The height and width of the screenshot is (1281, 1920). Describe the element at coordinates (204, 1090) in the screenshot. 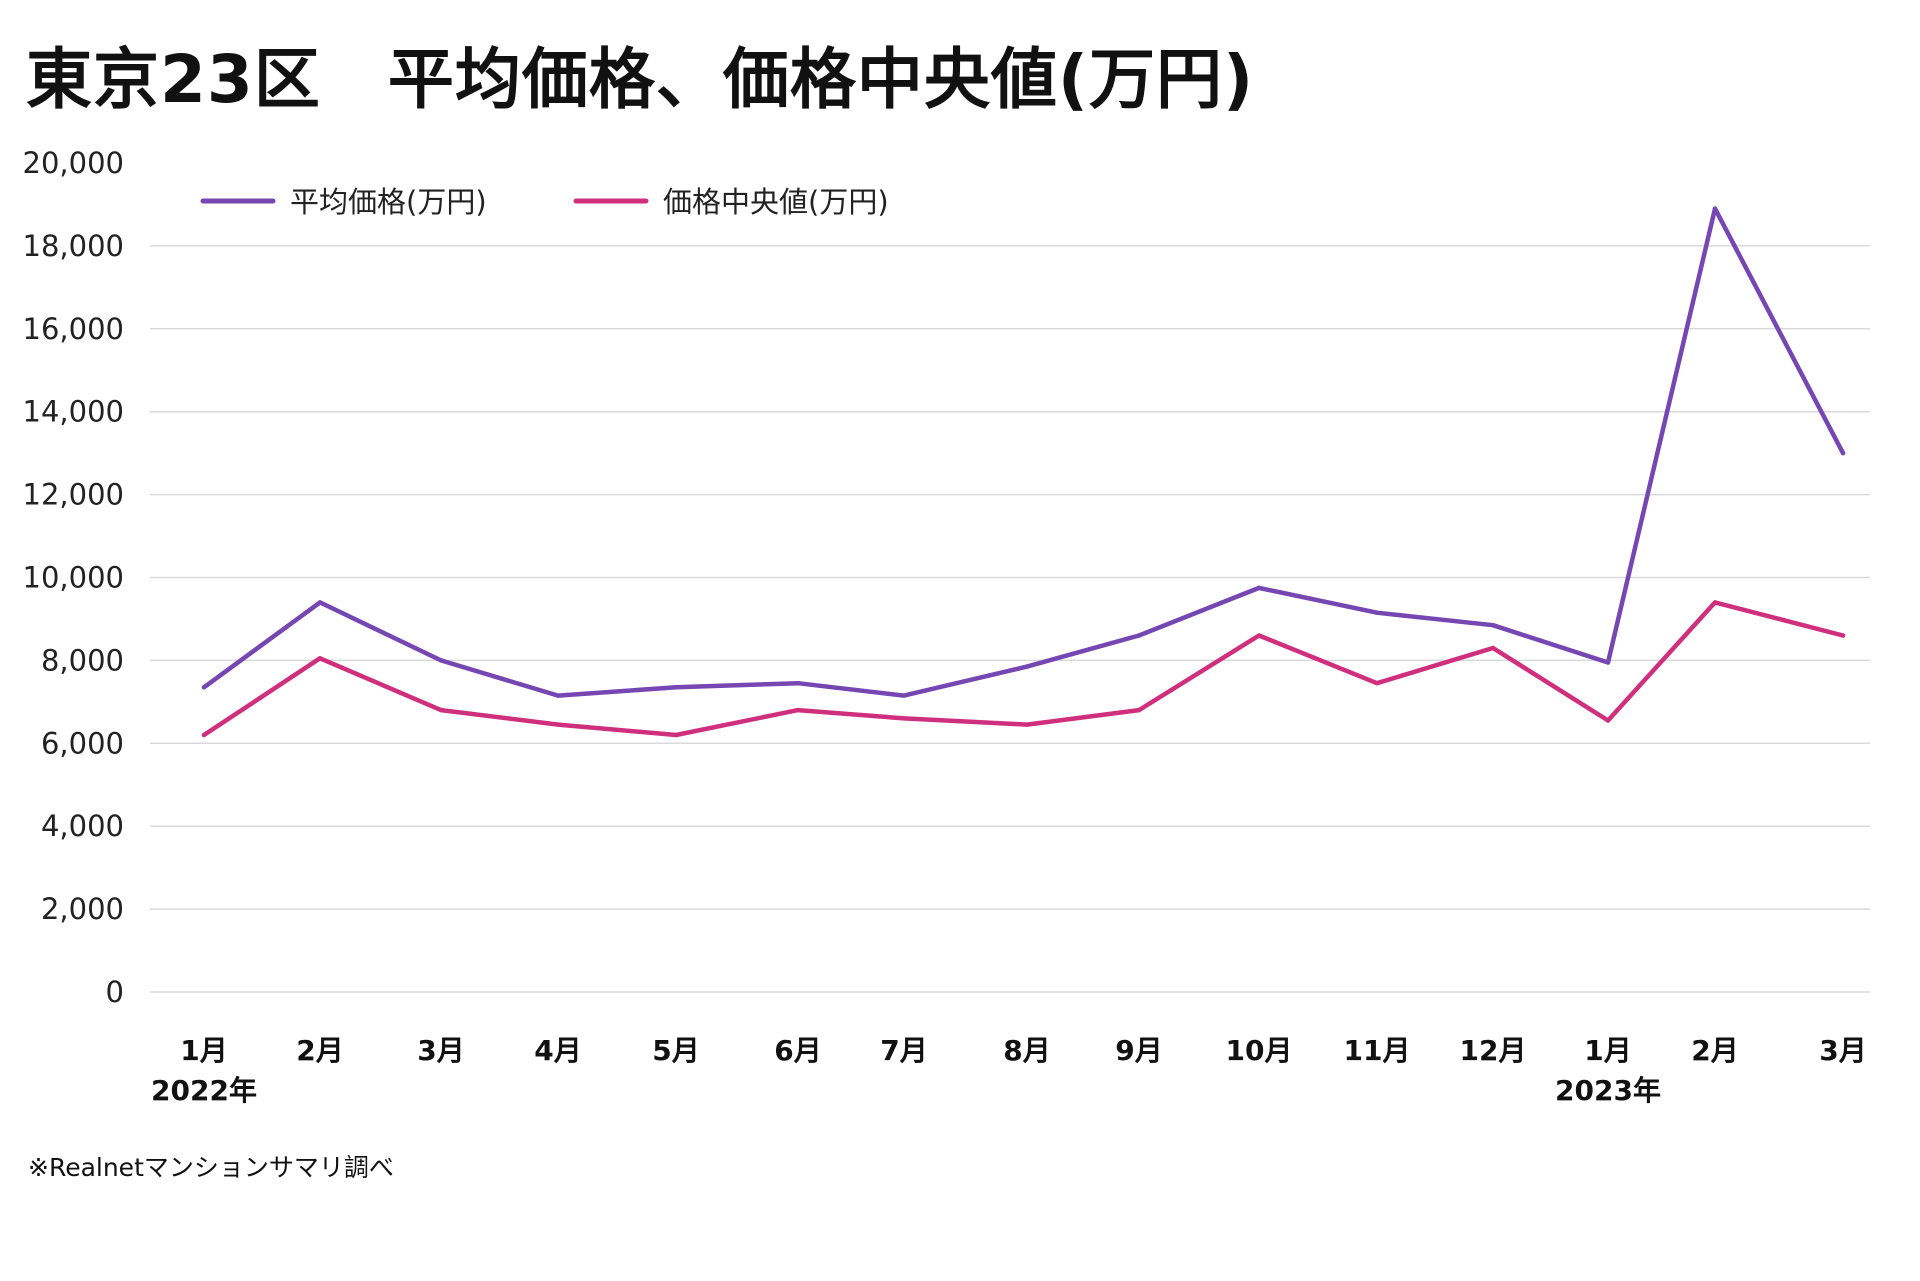

I see `year-label: 2022年` at that location.